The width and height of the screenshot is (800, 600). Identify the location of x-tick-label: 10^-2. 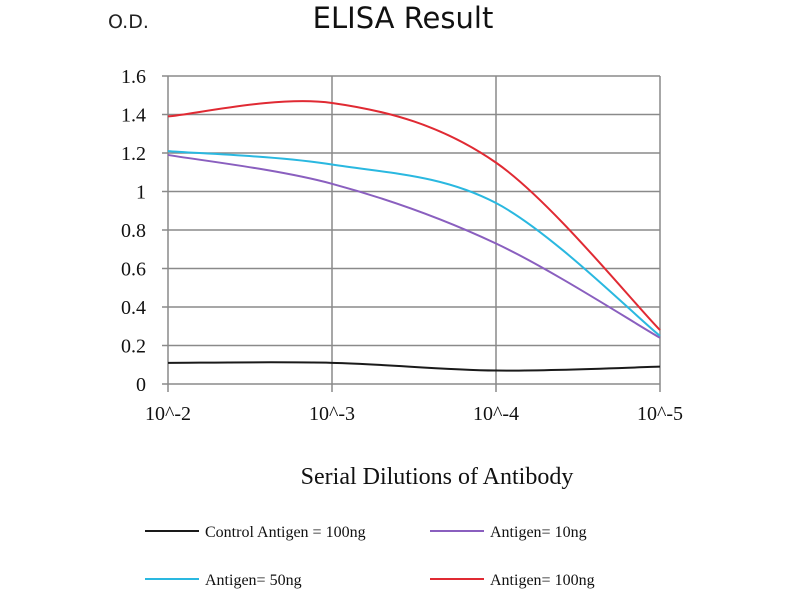
(168, 414).